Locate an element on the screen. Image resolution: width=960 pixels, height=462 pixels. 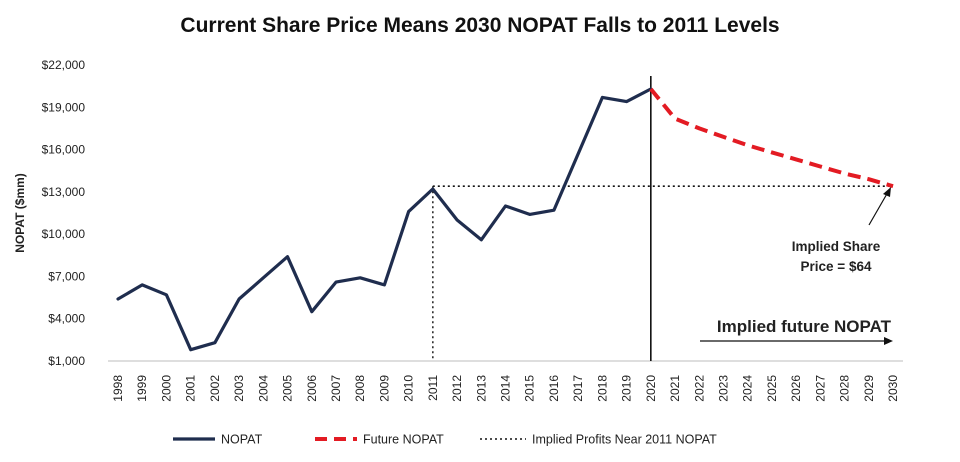
x-tick-label: 2007 is located at coordinates (336, 388).